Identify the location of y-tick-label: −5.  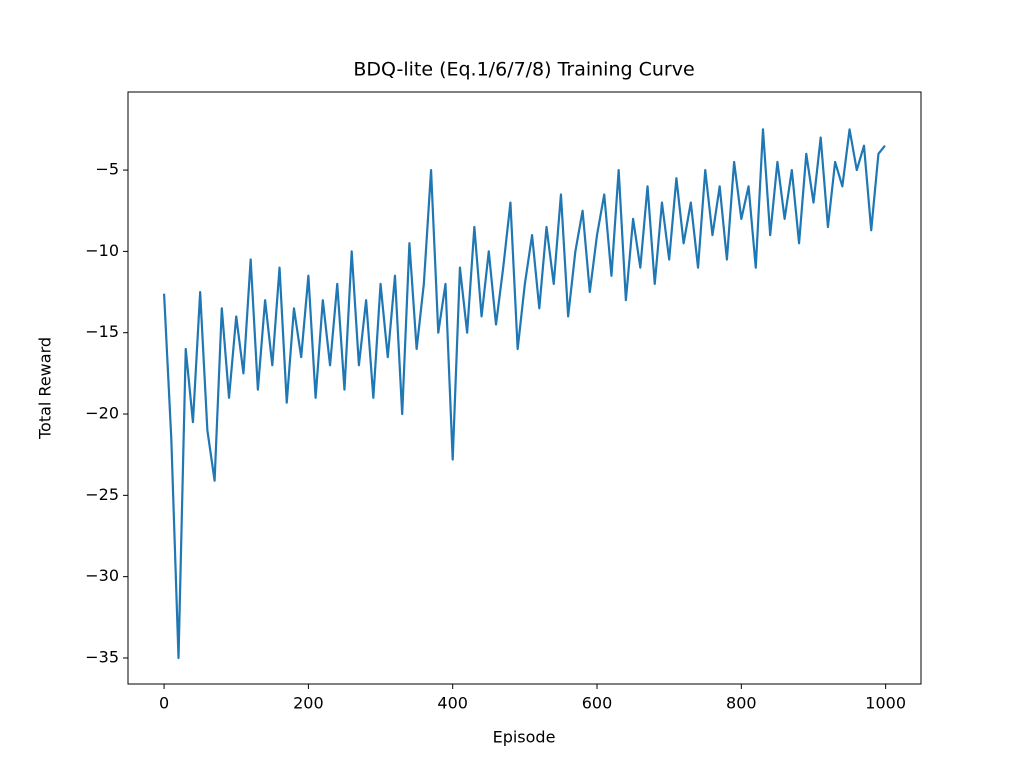
(107, 169).